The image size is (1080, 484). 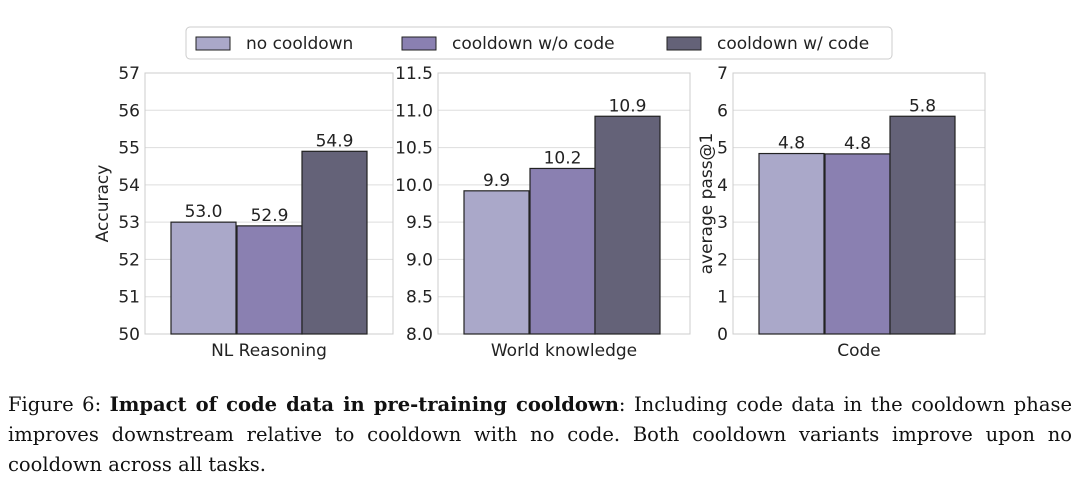 What do you see at coordinates (857, 144) in the screenshot?
I see `data-label-cooldown-w-o-code: 4.8` at bounding box center [857, 144].